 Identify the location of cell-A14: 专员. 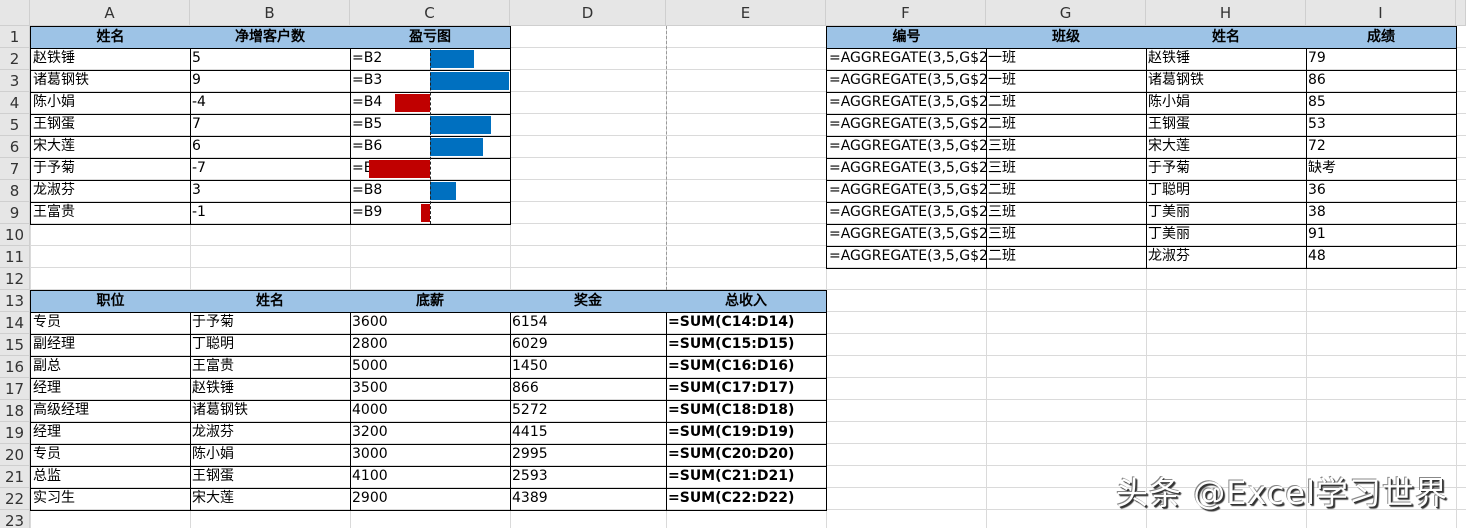
(110, 323).